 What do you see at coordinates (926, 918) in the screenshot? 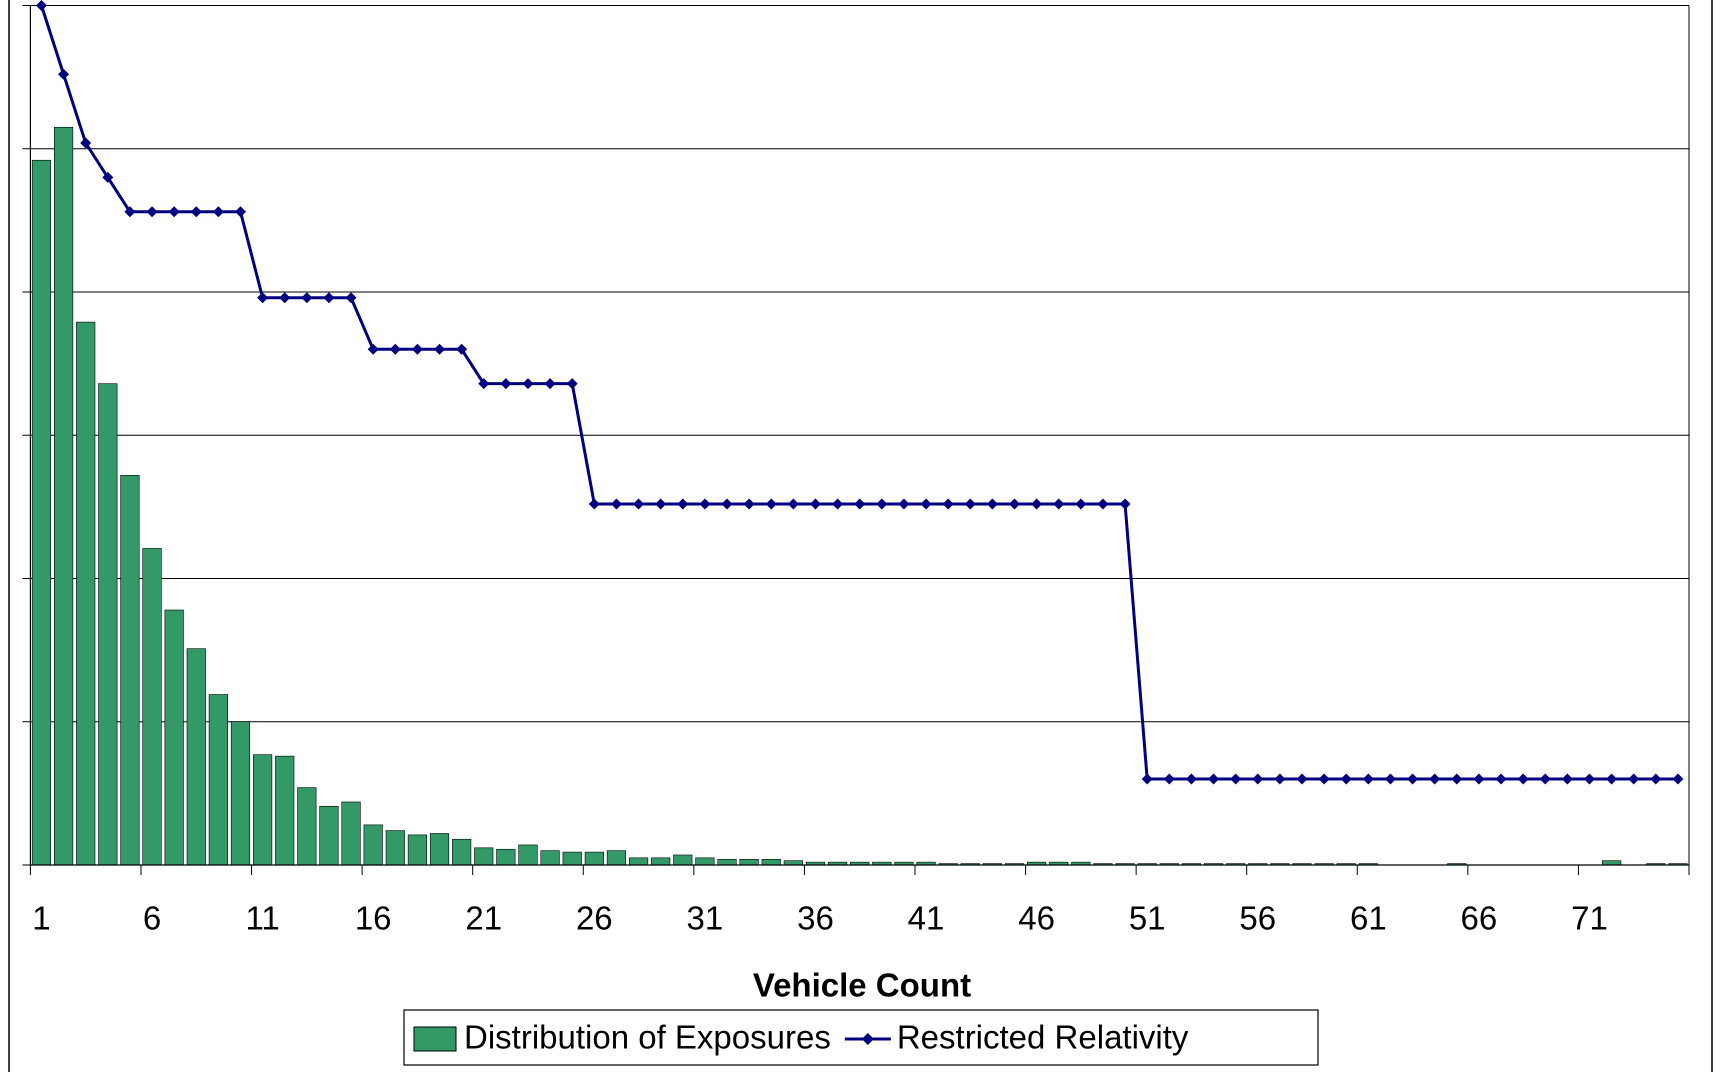
I see `x-tick-label: 41` at bounding box center [926, 918].